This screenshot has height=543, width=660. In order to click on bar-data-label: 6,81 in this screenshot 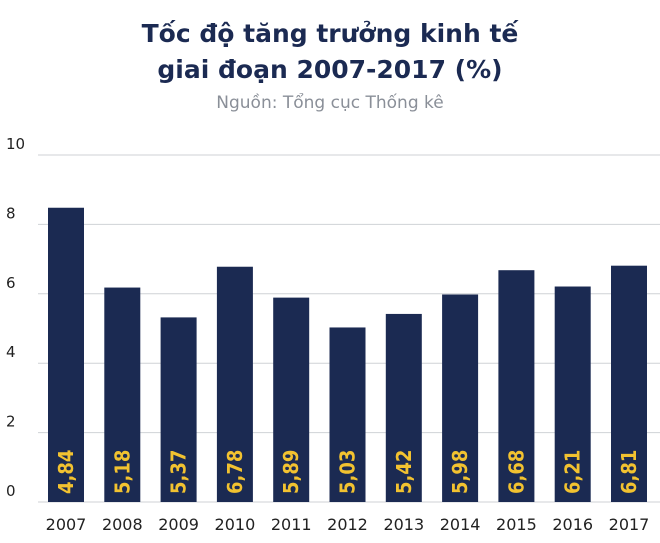, I will do `click(629, 472)`.